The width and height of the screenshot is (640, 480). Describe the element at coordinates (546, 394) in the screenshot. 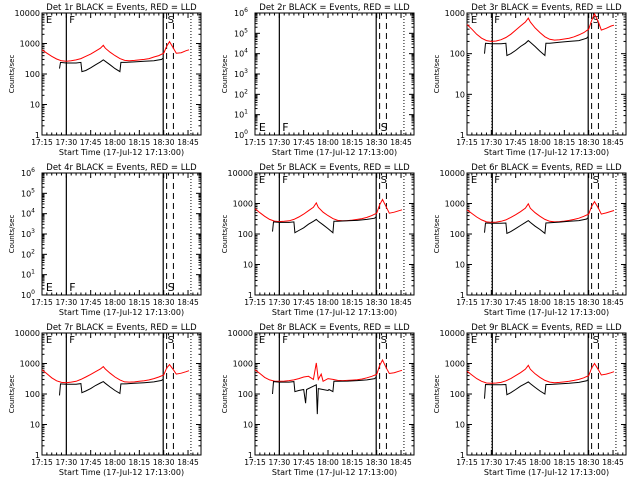

I see `plot-frame` at that location.